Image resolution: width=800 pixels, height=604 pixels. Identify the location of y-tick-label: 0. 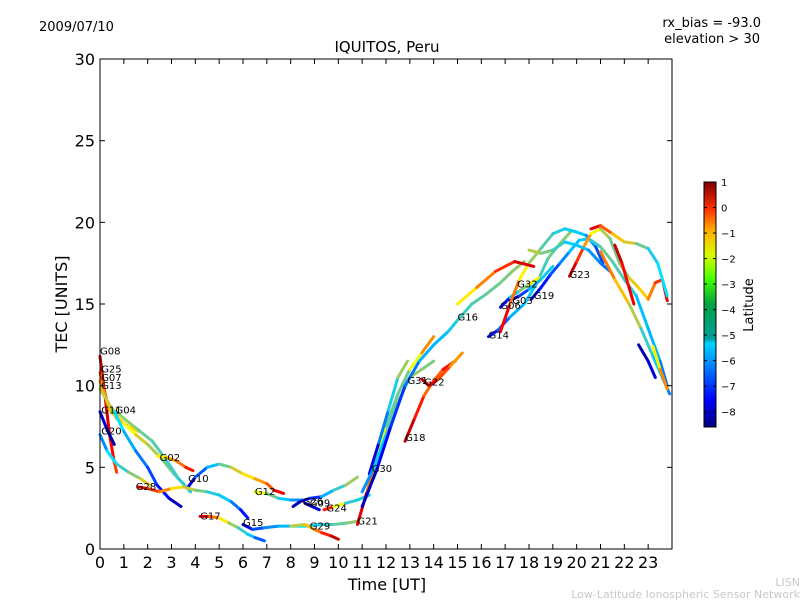
(90, 549).